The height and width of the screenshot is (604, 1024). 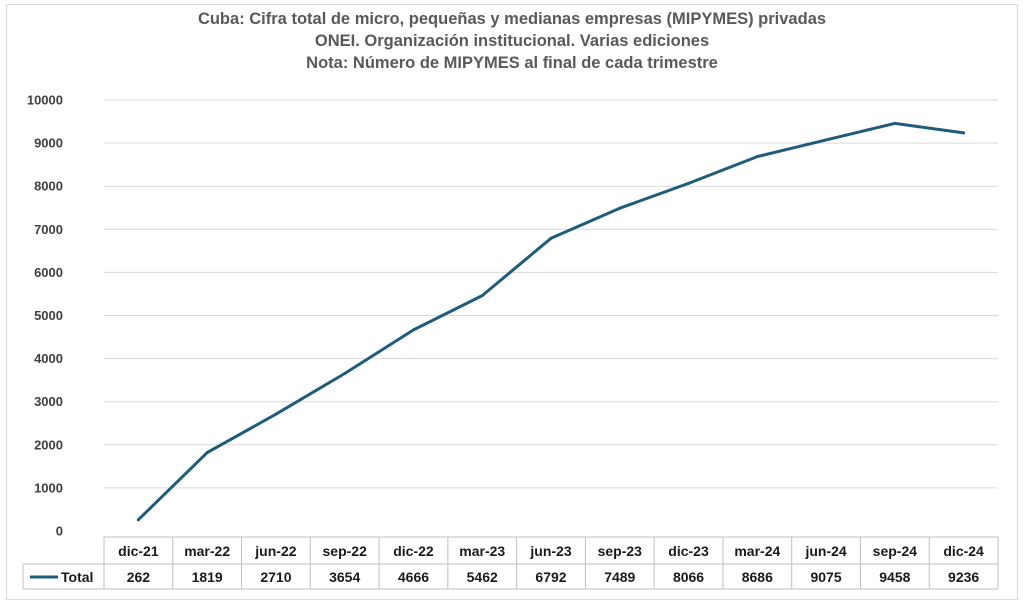 I want to click on y-tick-label: 0, so click(x=59, y=531).